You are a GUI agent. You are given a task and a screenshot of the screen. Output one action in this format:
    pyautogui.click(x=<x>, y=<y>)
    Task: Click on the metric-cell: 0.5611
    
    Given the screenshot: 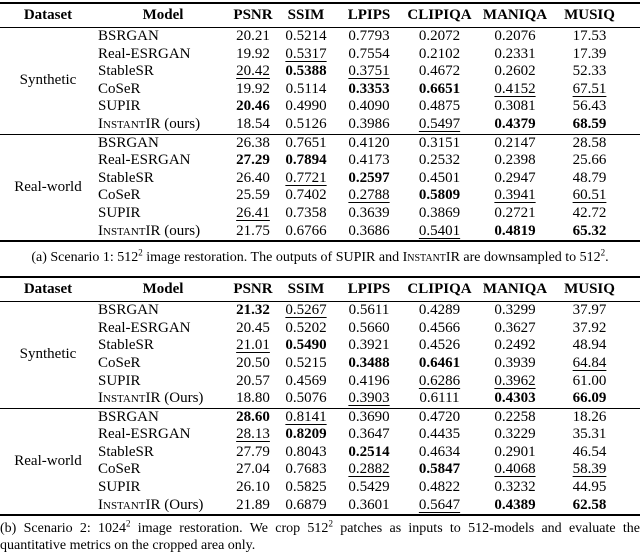 What is the action you would take?
    pyautogui.click(x=369, y=310)
    